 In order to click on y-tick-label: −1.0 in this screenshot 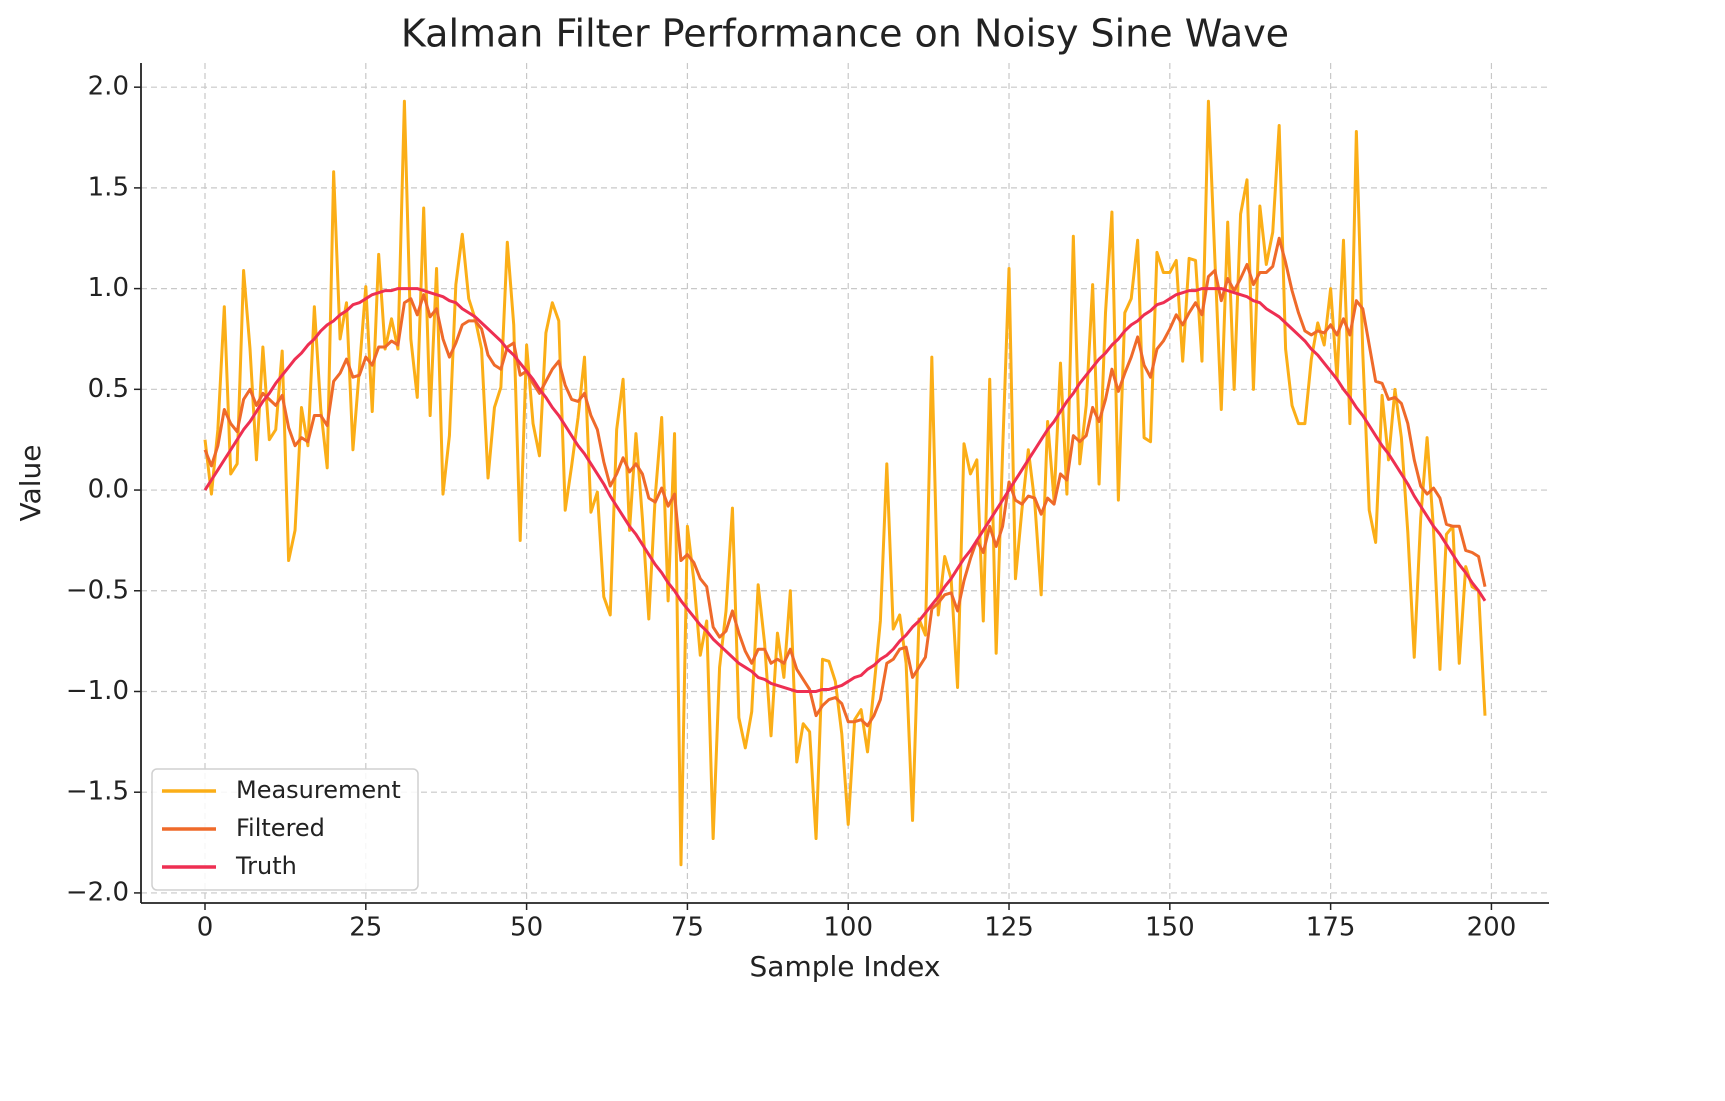, I will do `click(97, 691)`.